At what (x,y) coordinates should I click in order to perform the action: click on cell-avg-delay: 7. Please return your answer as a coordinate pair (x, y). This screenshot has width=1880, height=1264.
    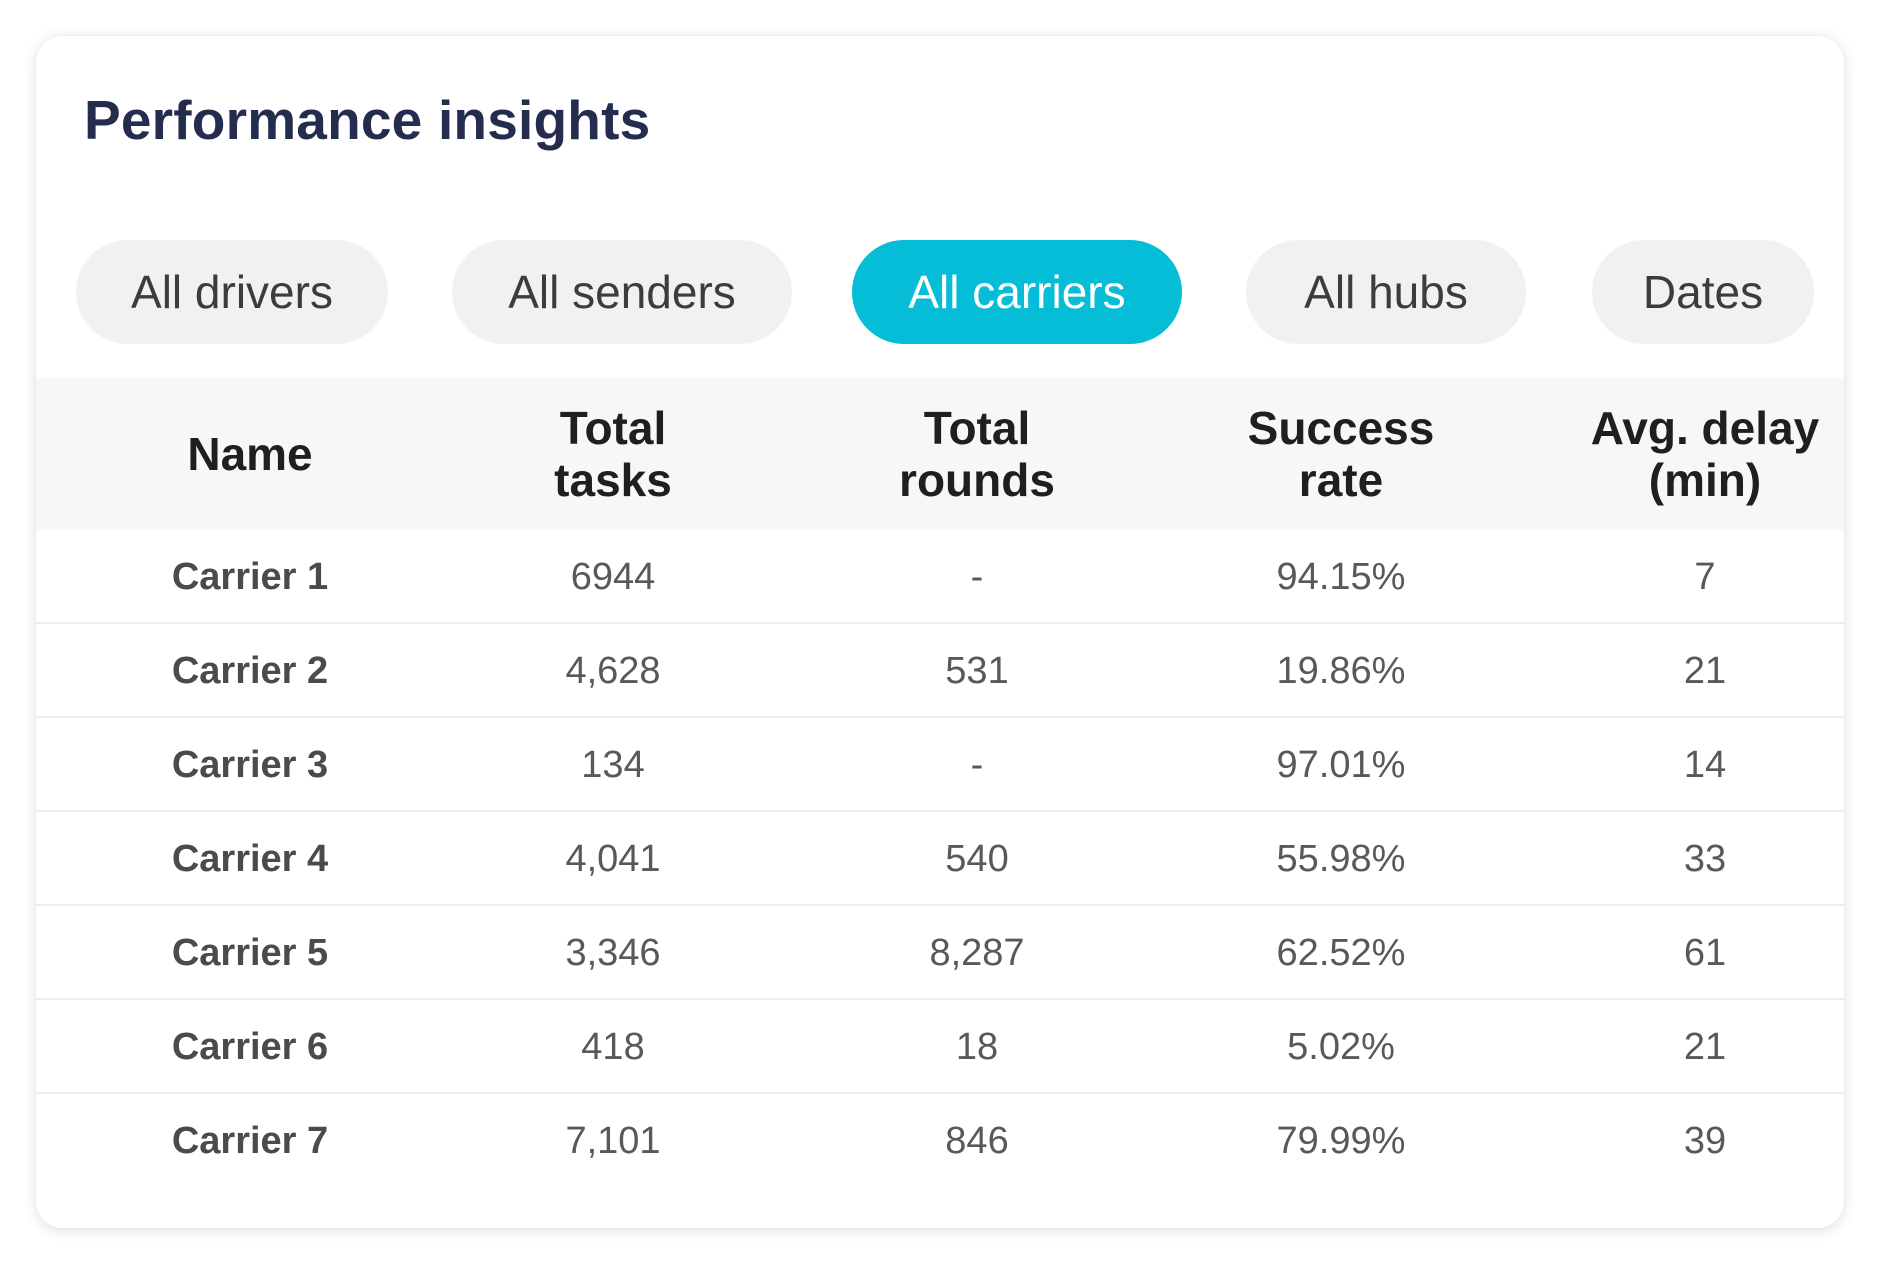
    Looking at the image, I should click on (1705, 576).